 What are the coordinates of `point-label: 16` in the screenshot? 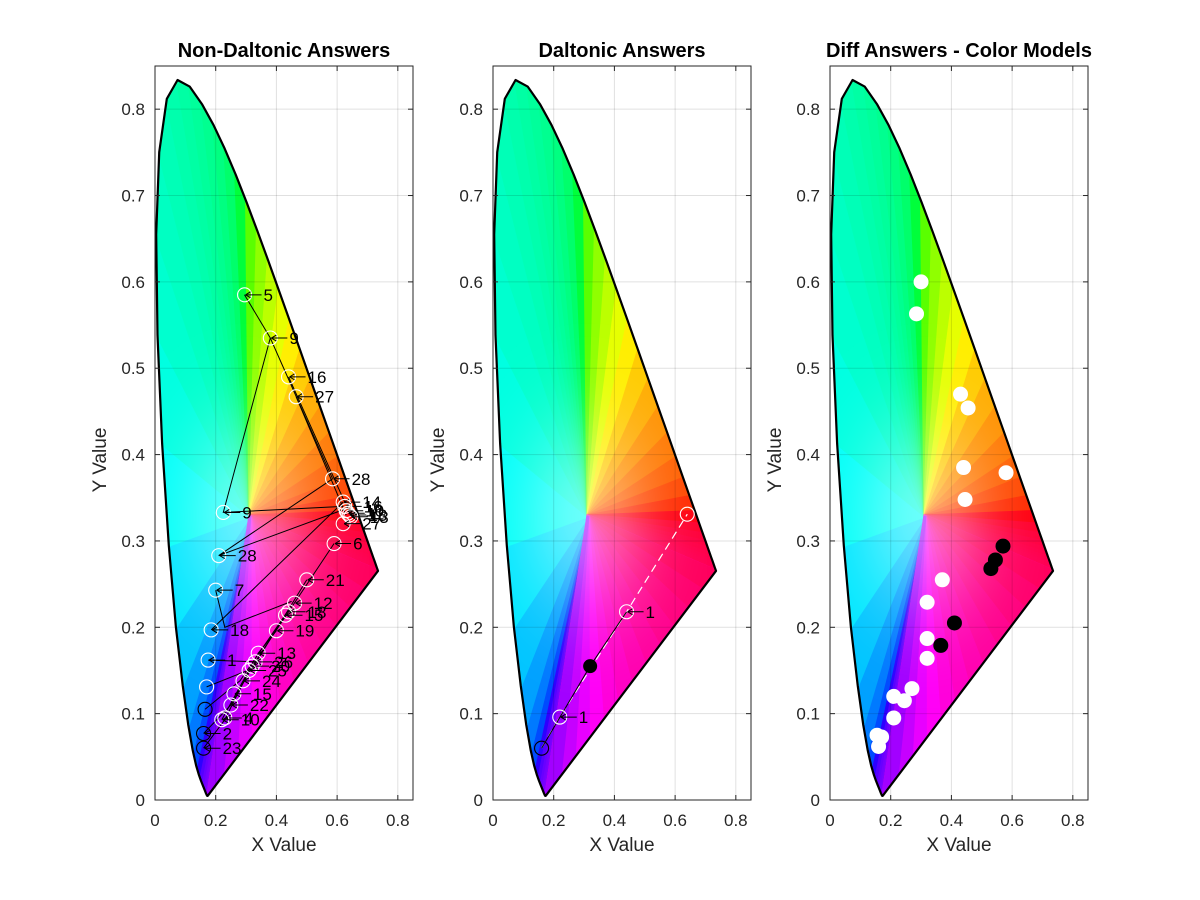 It's located at (317, 377).